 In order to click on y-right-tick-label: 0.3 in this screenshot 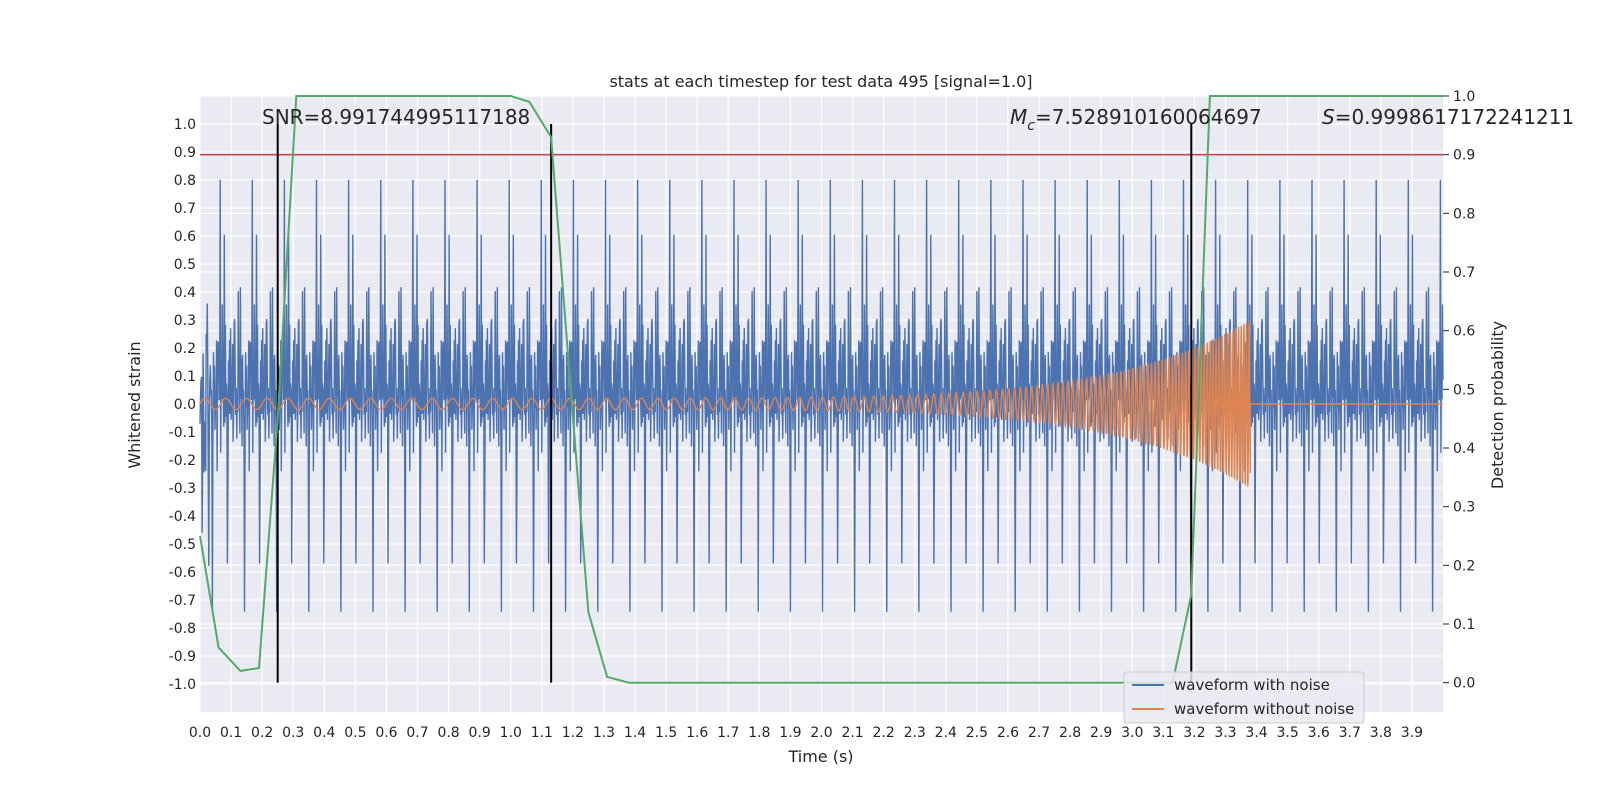, I will do `click(1464, 508)`.